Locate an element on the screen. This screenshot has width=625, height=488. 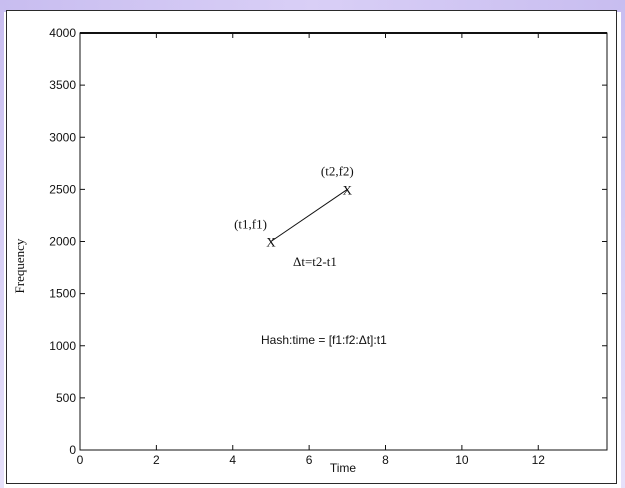
y-tick-label: 500 is located at coordinates (66, 398).